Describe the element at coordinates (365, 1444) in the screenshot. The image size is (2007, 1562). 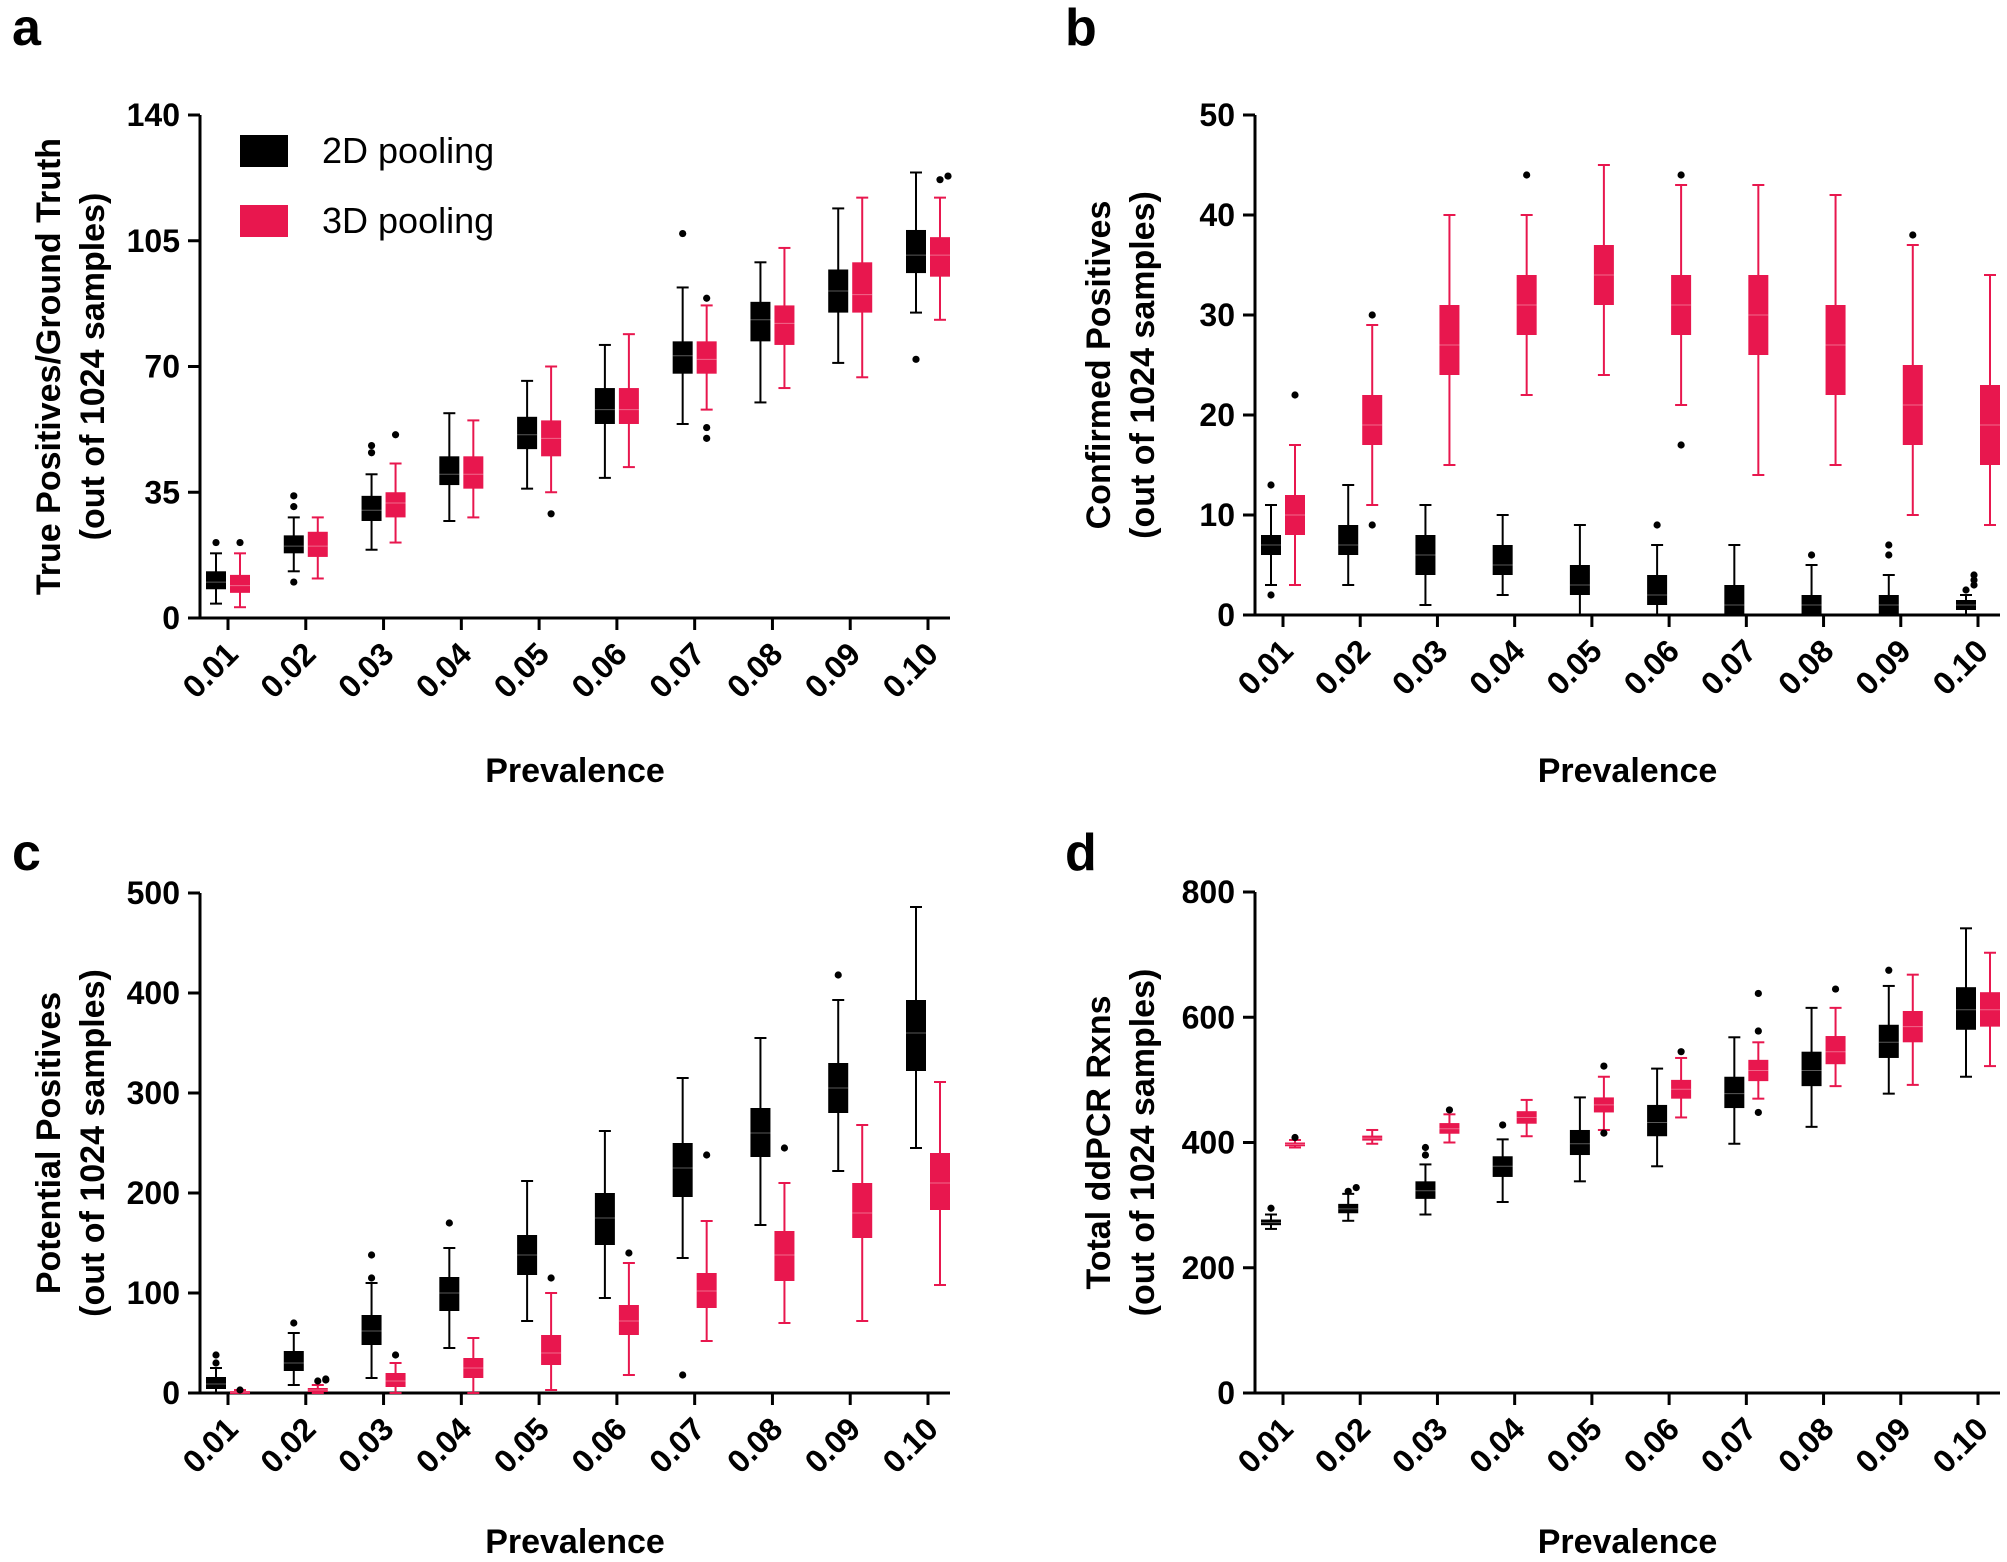
I see `x-tick-label: 0.03` at that location.